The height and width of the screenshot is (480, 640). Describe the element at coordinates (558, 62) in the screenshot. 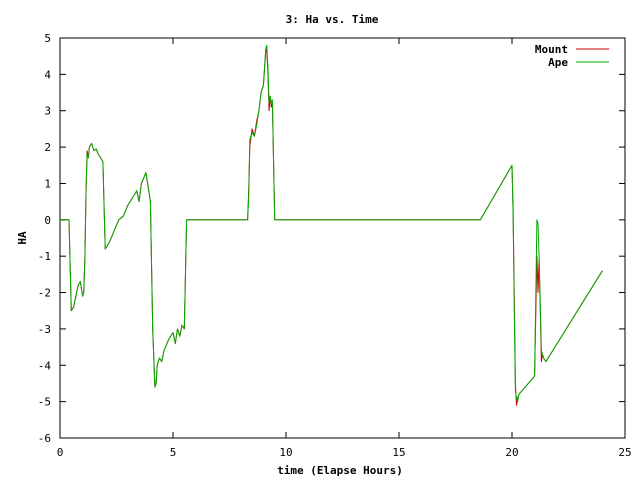

I see `legend-label-ape: Ape` at that location.